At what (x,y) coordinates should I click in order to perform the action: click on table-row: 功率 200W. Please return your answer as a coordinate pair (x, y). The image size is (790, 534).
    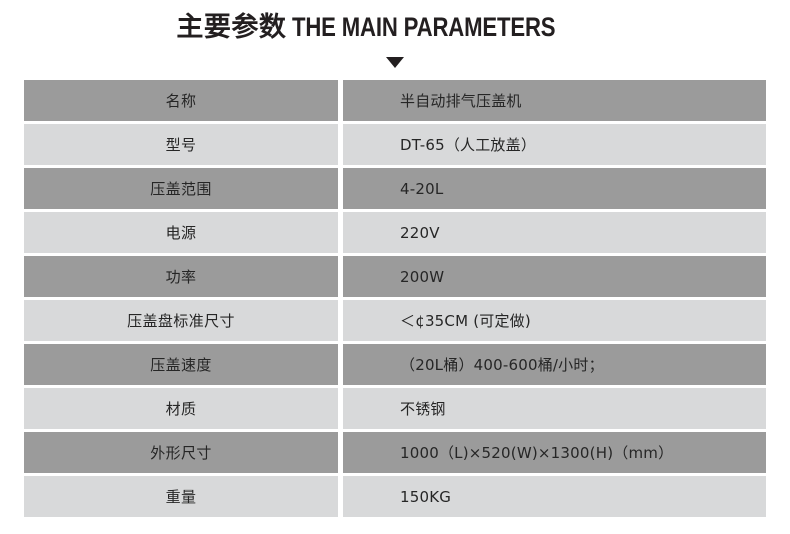
    Looking at the image, I should click on (395, 276).